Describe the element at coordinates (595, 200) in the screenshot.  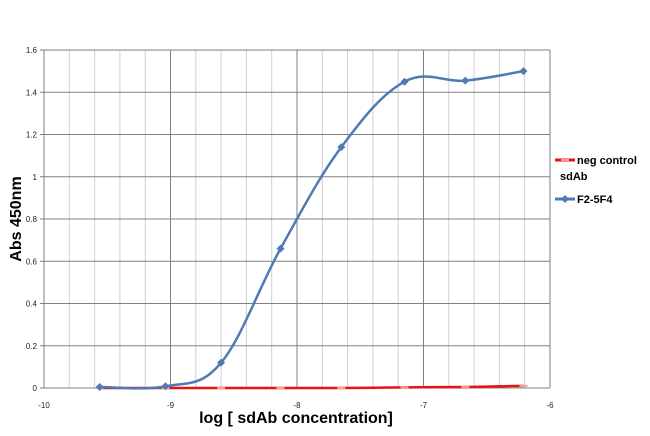
I see `legend-label-f2-5f4: F2-5F4` at that location.